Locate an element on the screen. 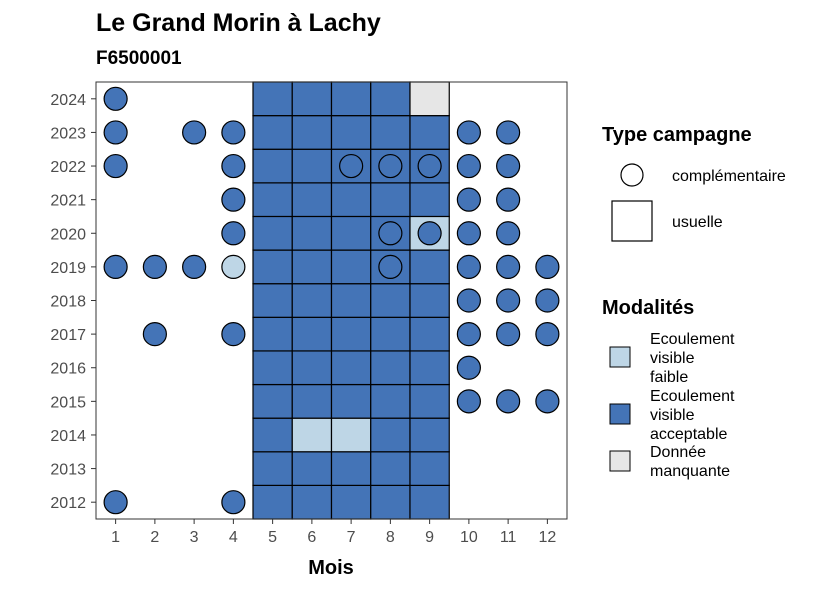 The width and height of the screenshot is (826, 590). legend-label-acceptable-3: acceptable is located at coordinates (688, 434).